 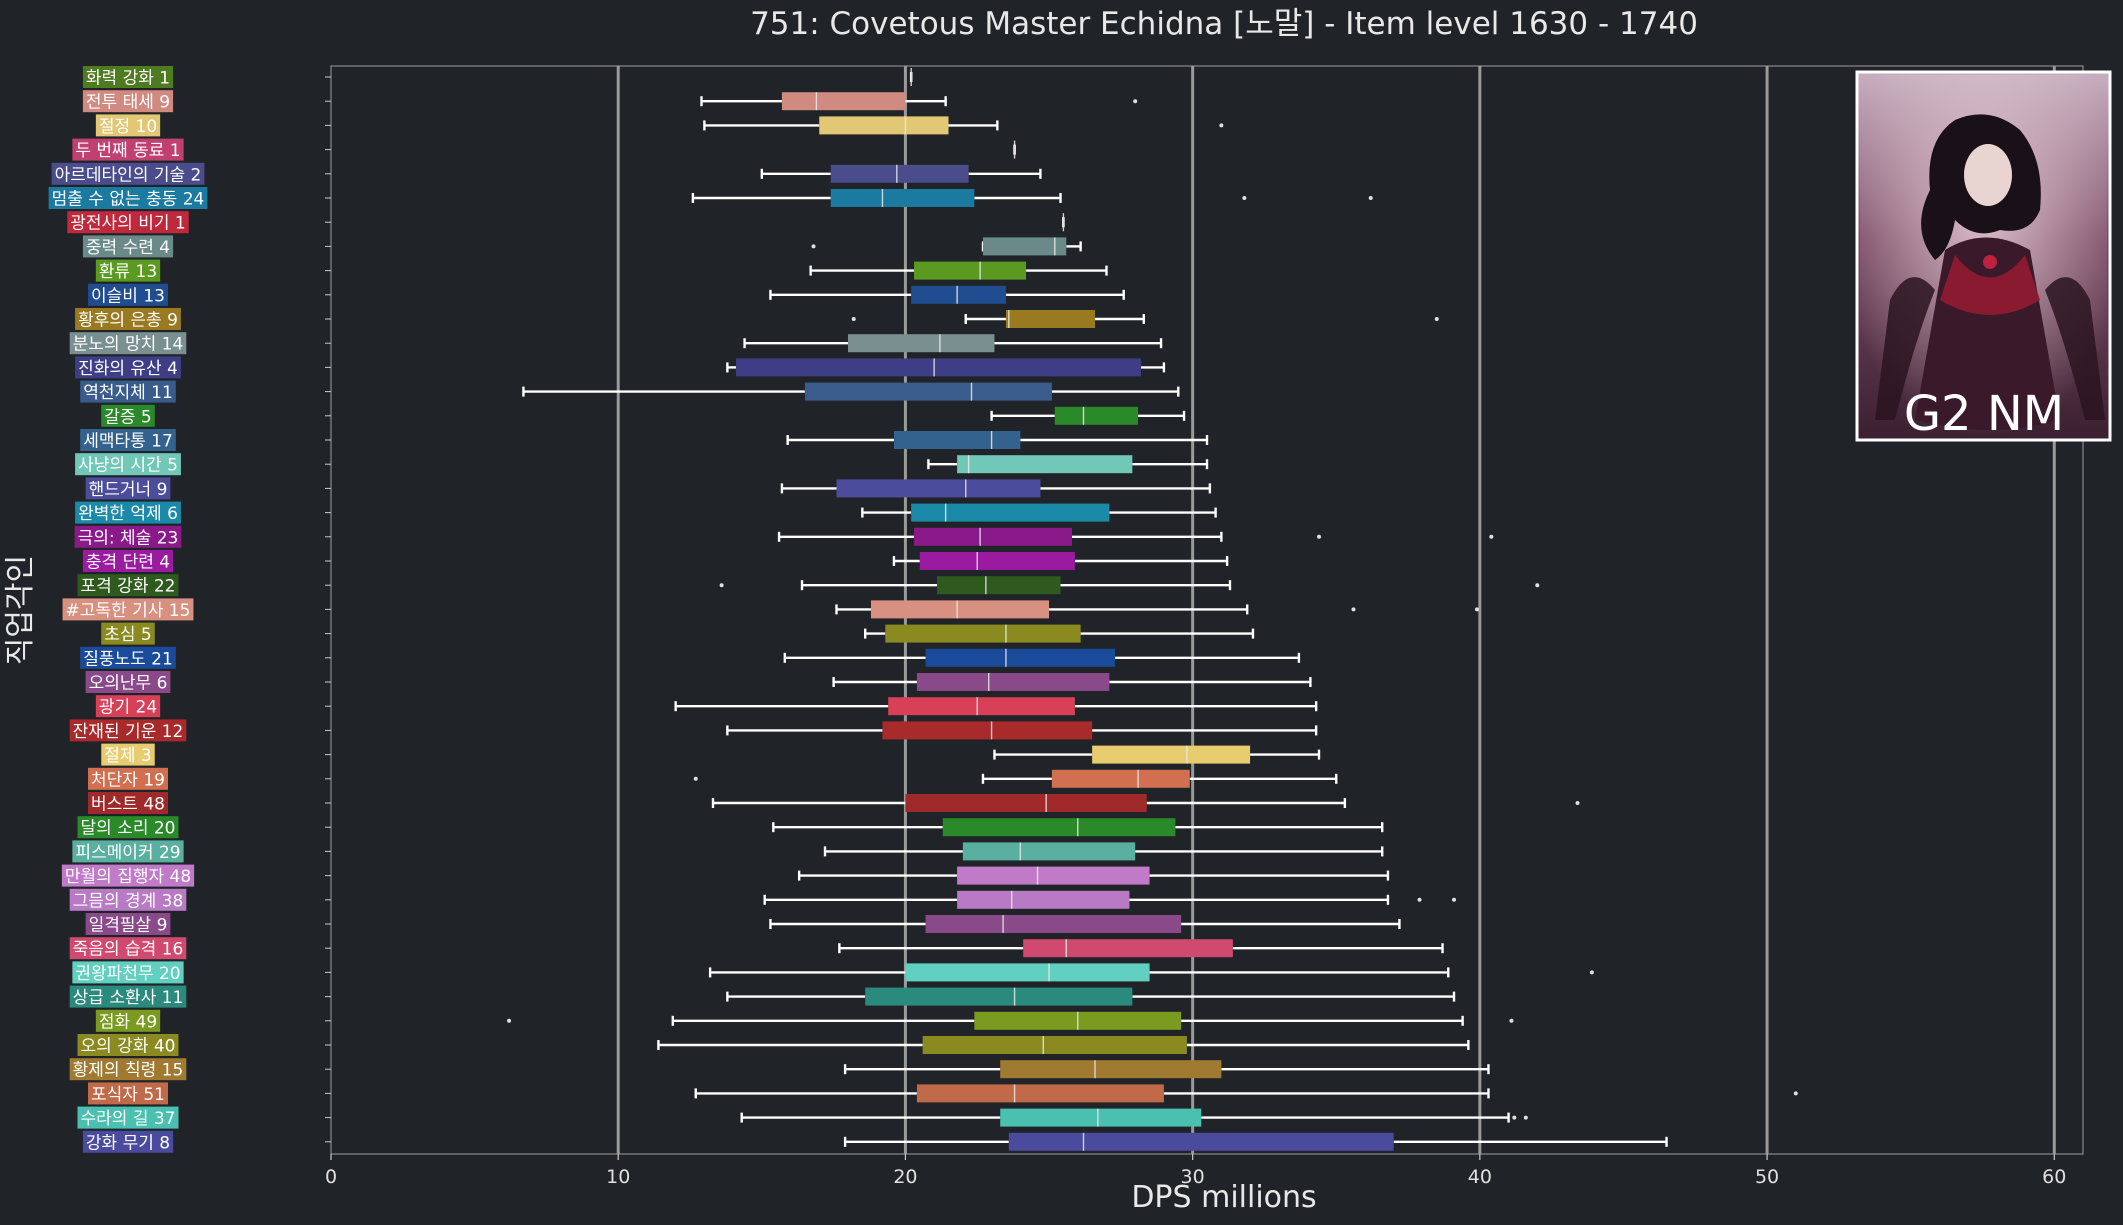 I want to click on y-category-label-text: #고독한 기사 15, so click(x=128, y=611).